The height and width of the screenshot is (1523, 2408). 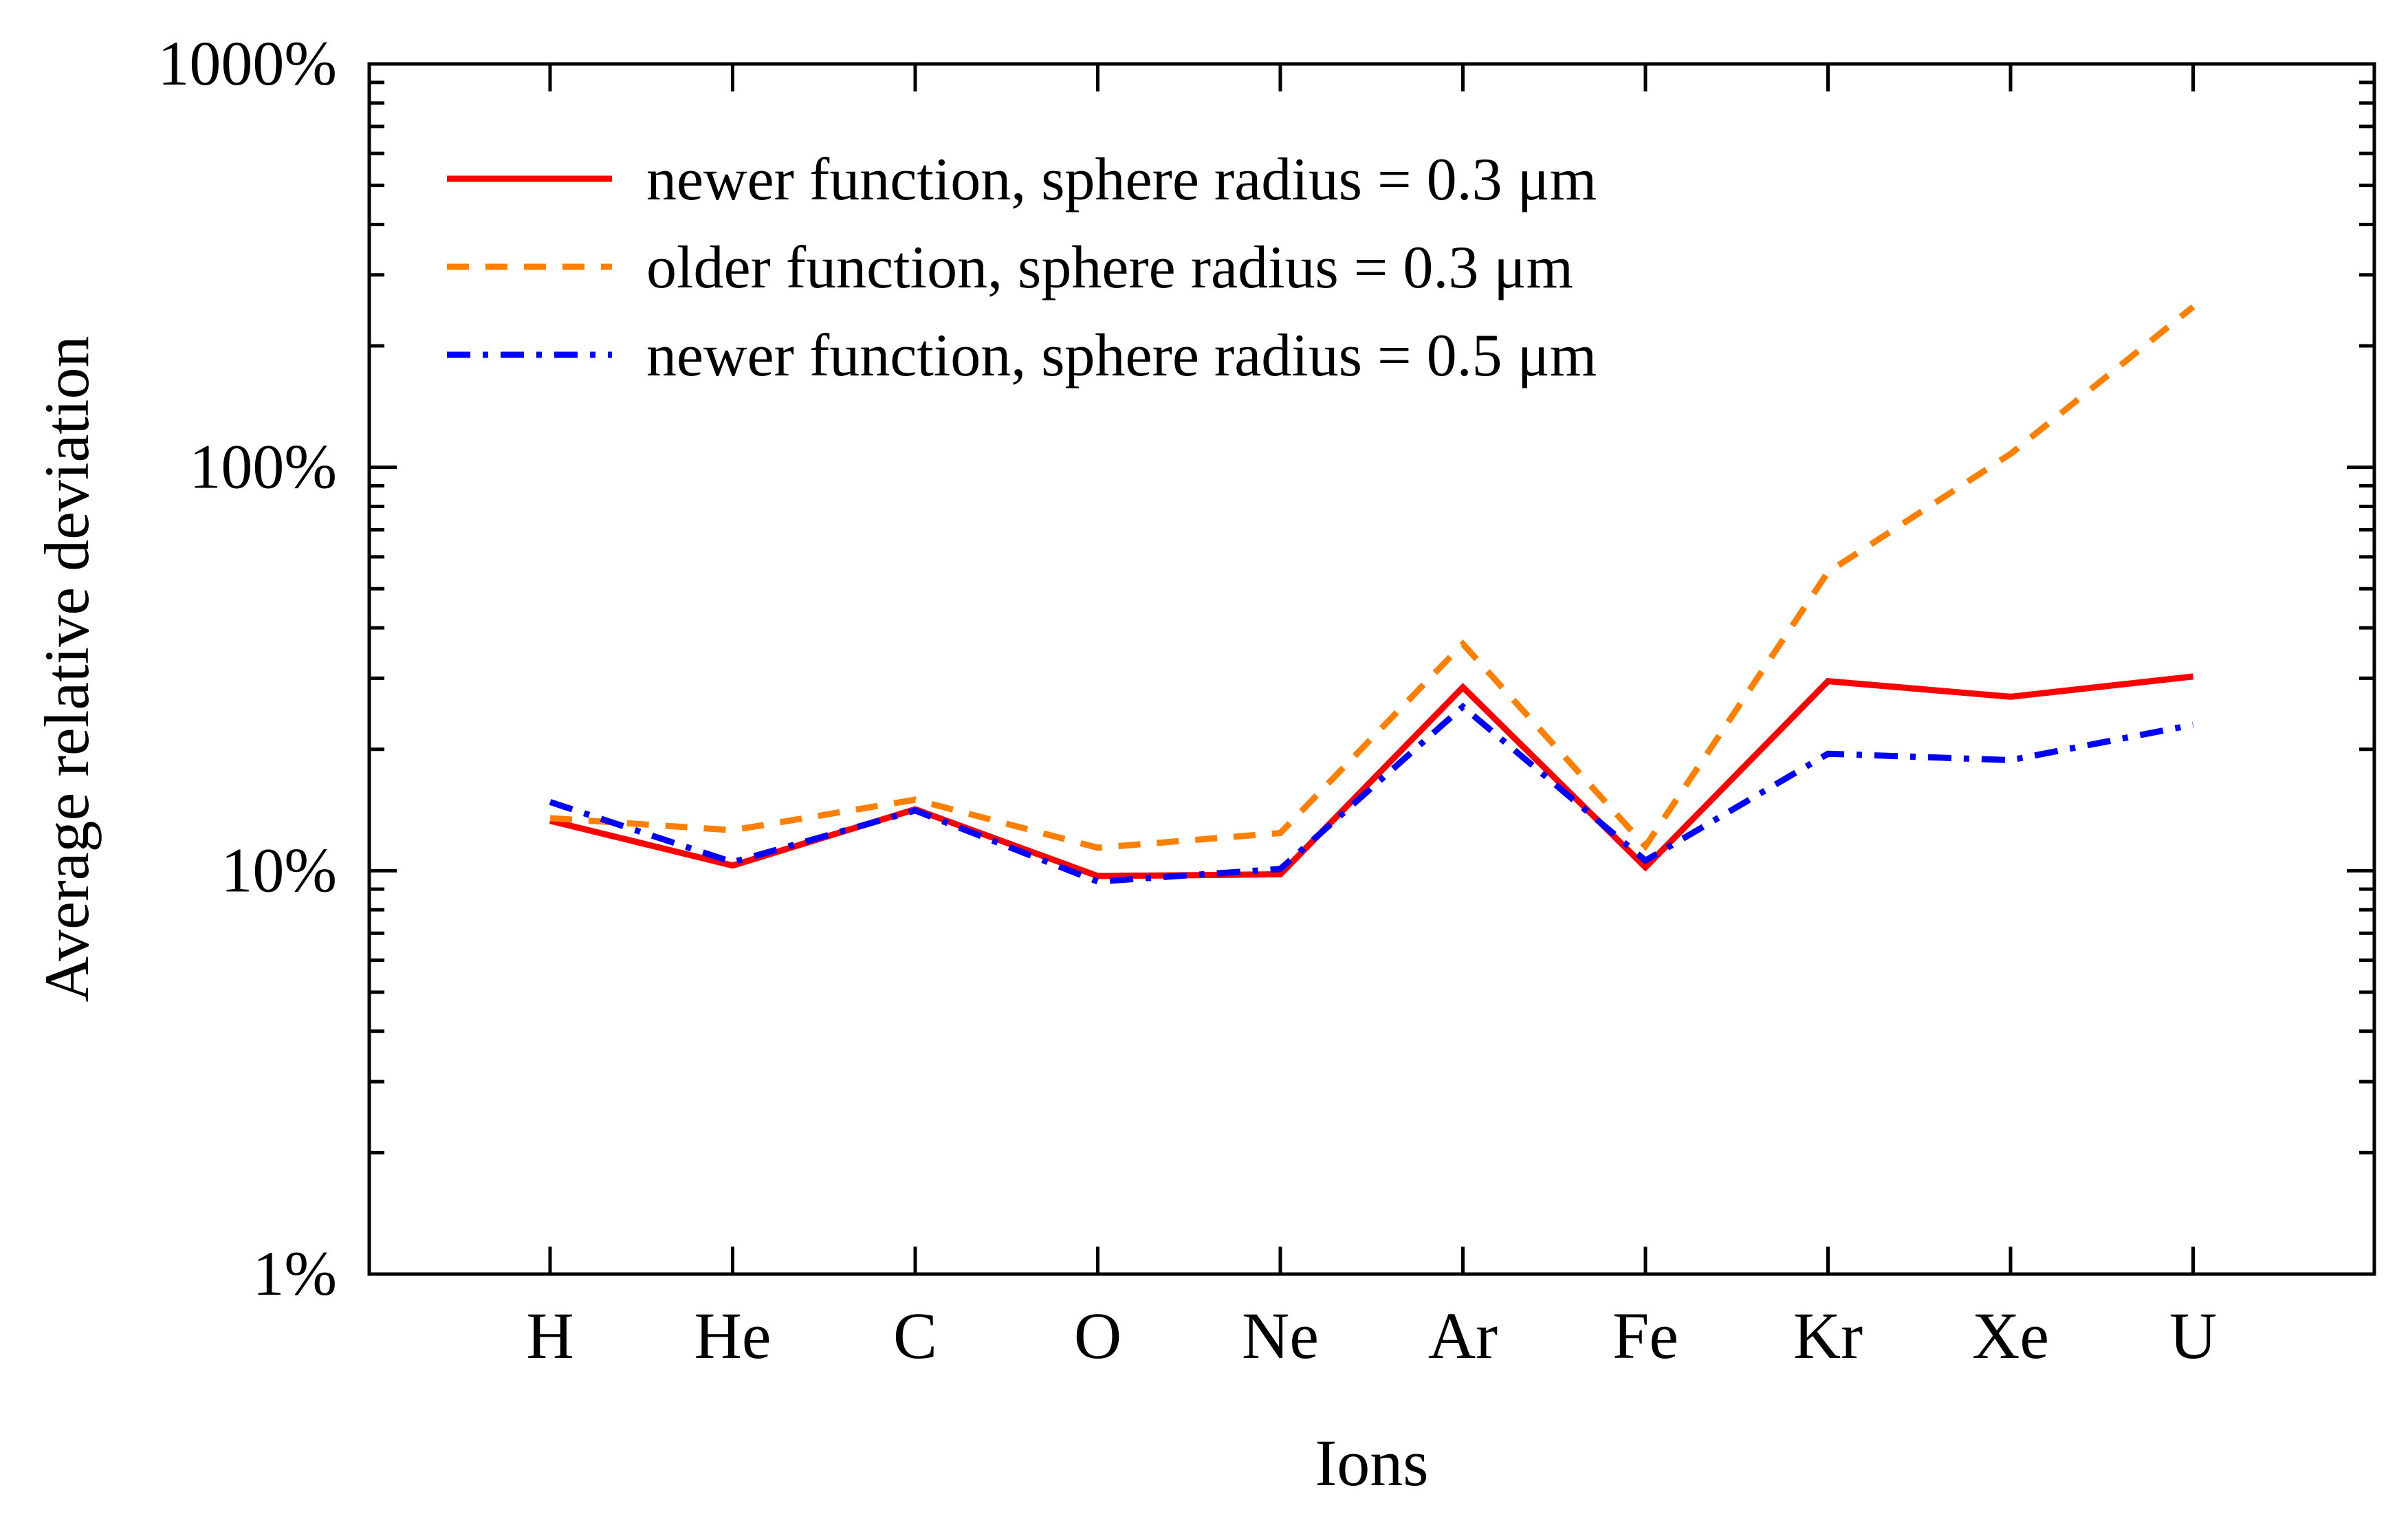 What do you see at coordinates (294, 1273) in the screenshot?
I see `y-tick-label: 1%` at bounding box center [294, 1273].